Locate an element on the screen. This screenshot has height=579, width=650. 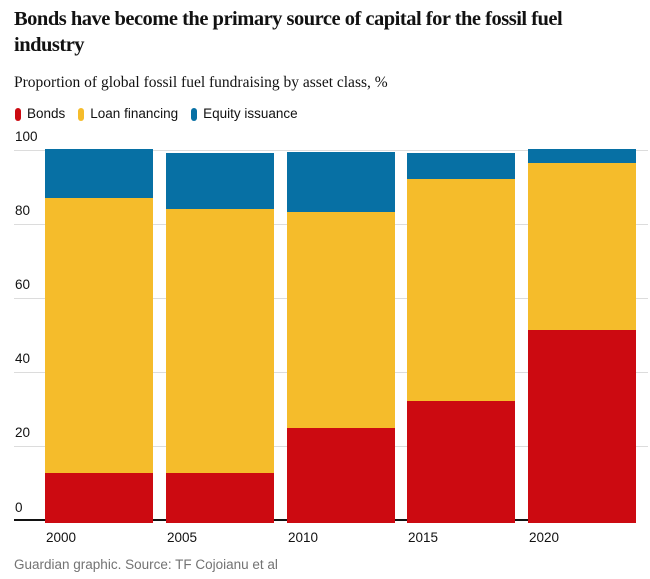
y-axis-tick-label: 0 is located at coordinates (19, 507).